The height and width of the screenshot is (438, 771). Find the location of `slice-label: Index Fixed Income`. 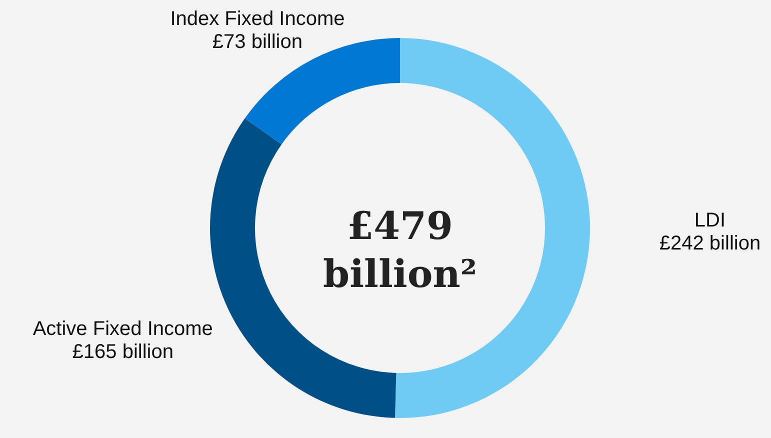

slice-label: Index Fixed Income is located at coordinates (257, 19).